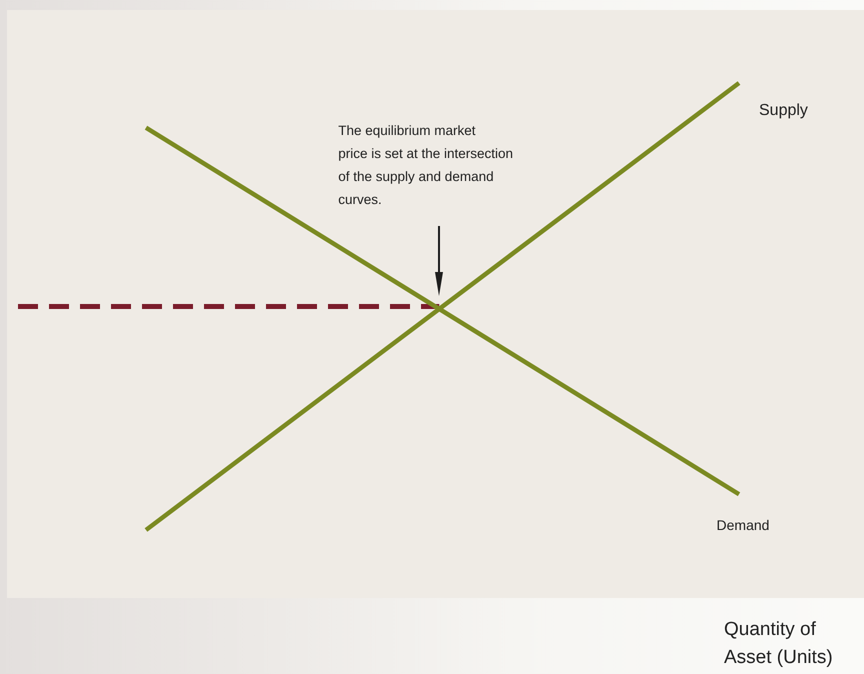 The image size is (864, 674). I want to click on series-label: Supply, so click(783, 110).